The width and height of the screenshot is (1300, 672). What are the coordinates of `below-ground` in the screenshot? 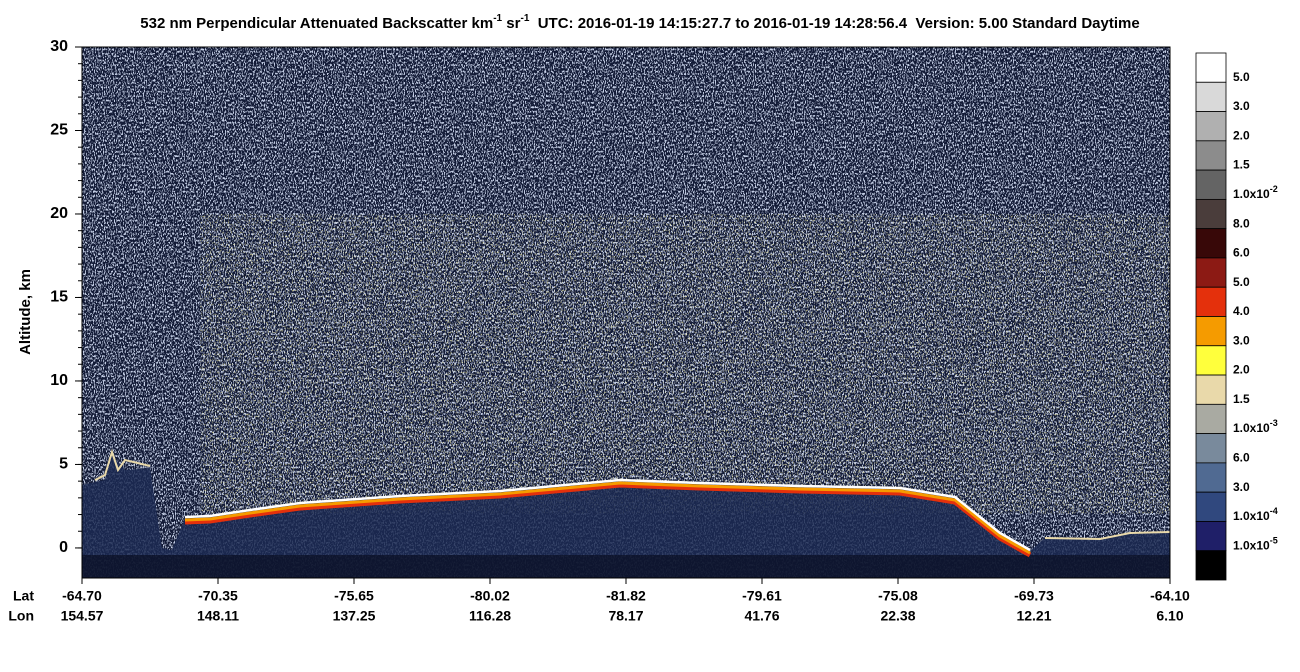 It's located at (626, 566).